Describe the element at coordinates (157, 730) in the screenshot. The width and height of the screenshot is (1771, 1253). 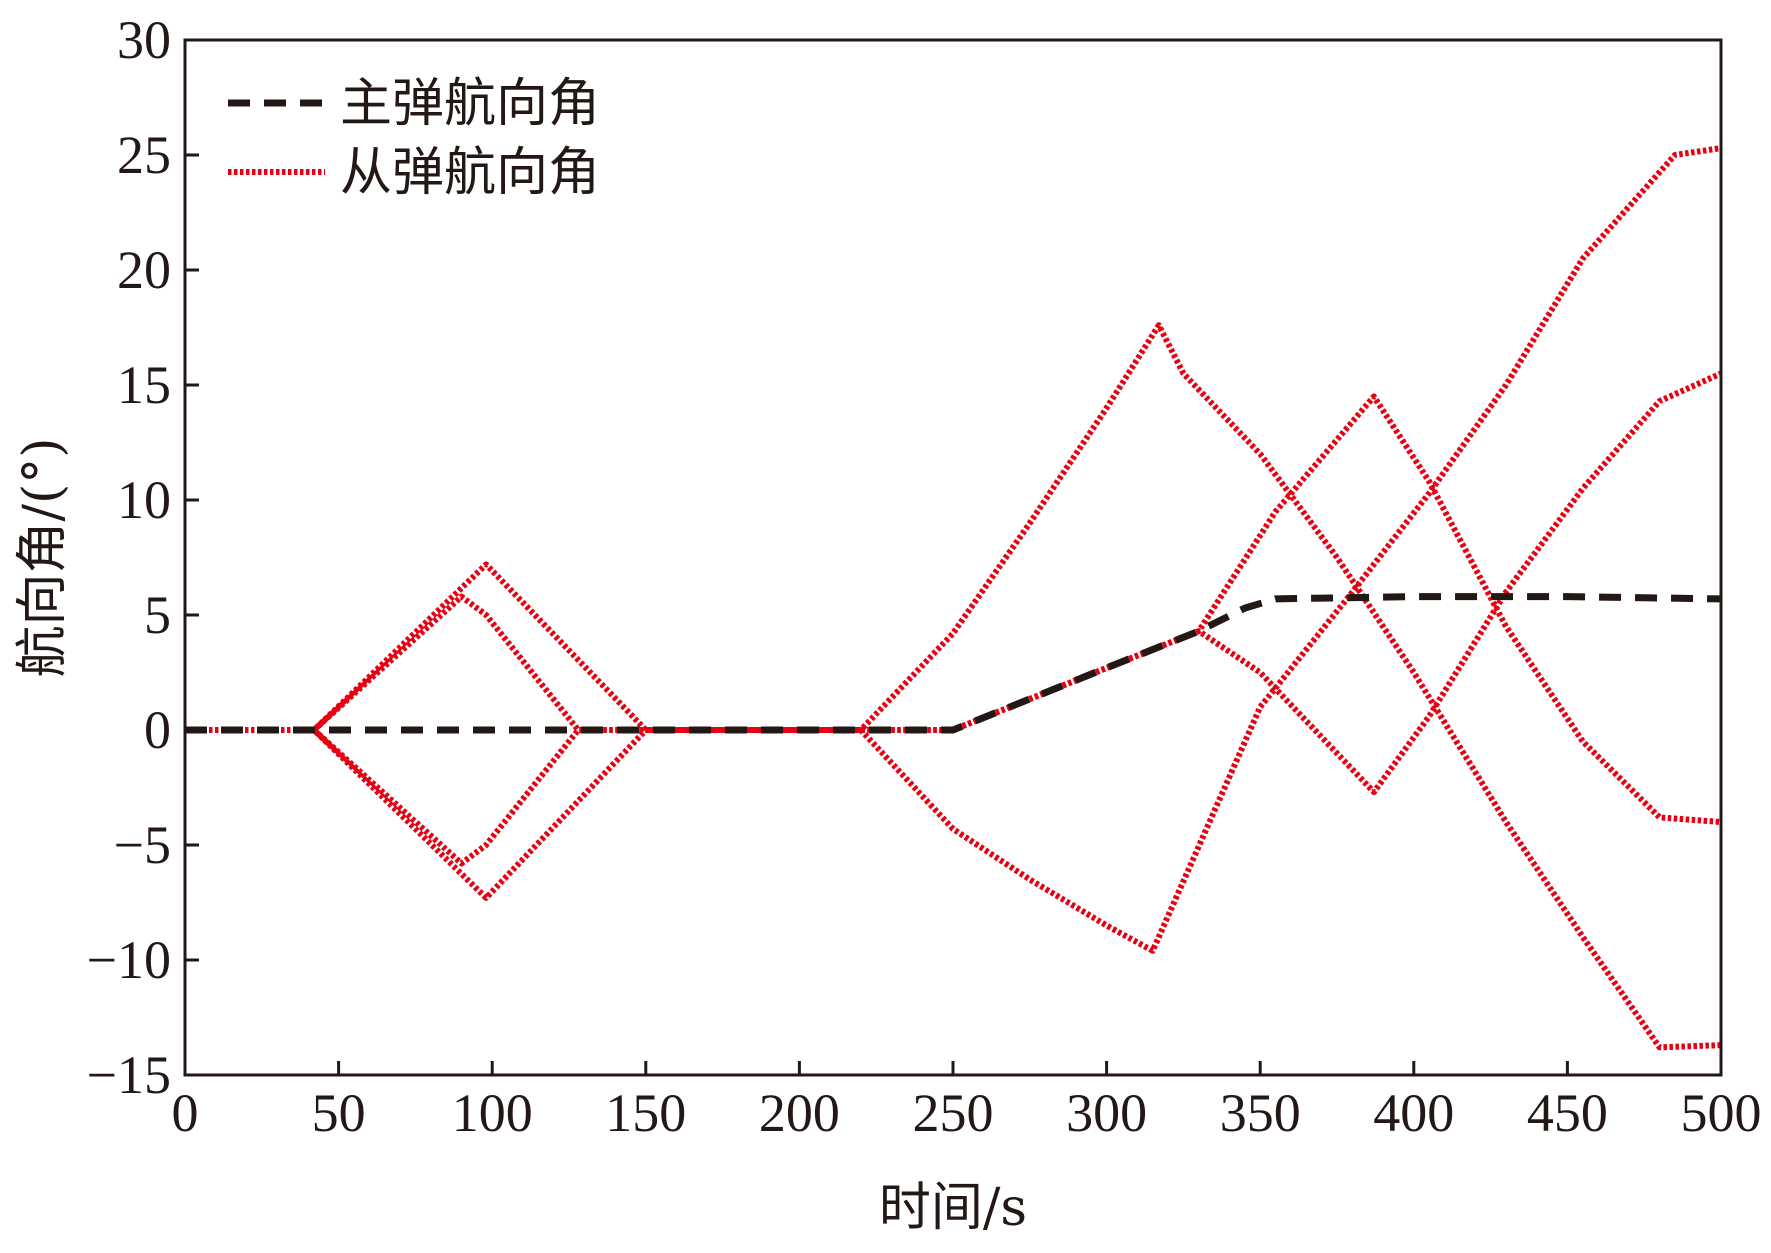
I see `y-tick-label: 0` at that location.